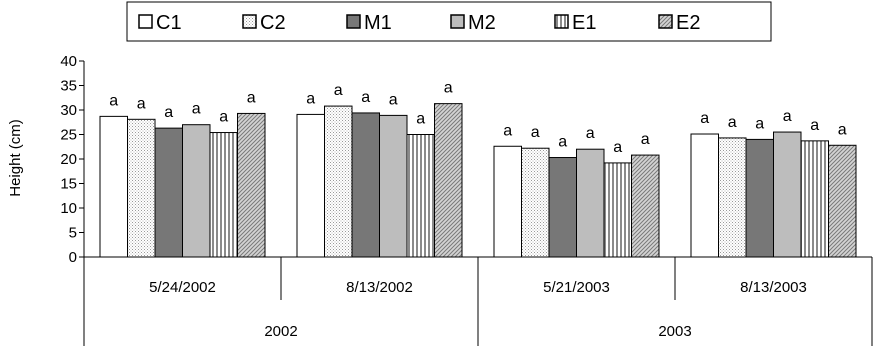  Describe the element at coordinates (182, 287) in the screenshot. I see `x-tick-label: 5/24/2002` at that location.